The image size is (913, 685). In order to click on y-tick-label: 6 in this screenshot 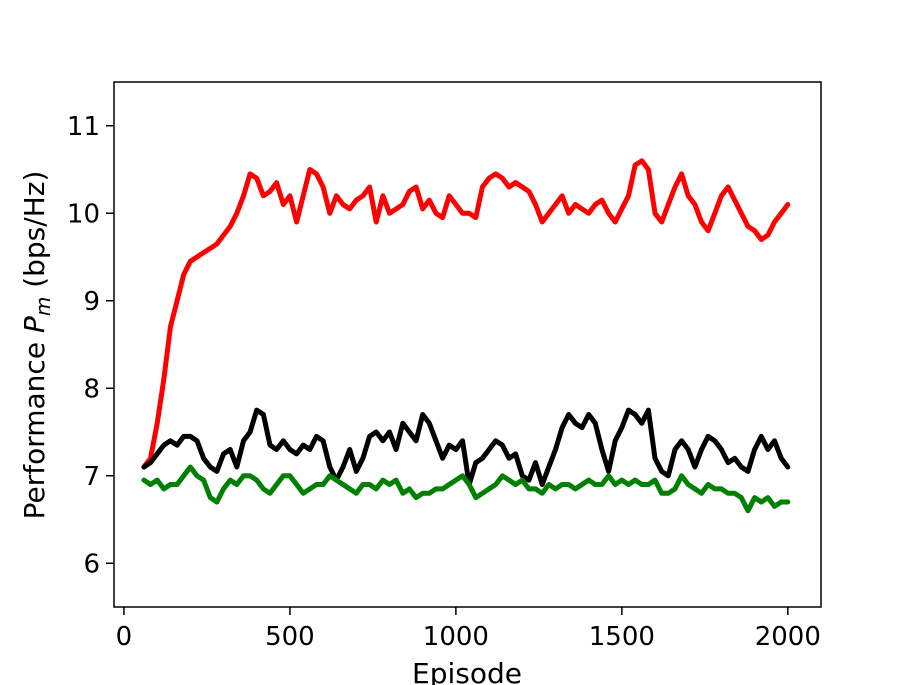, I will do `click(91, 564)`.